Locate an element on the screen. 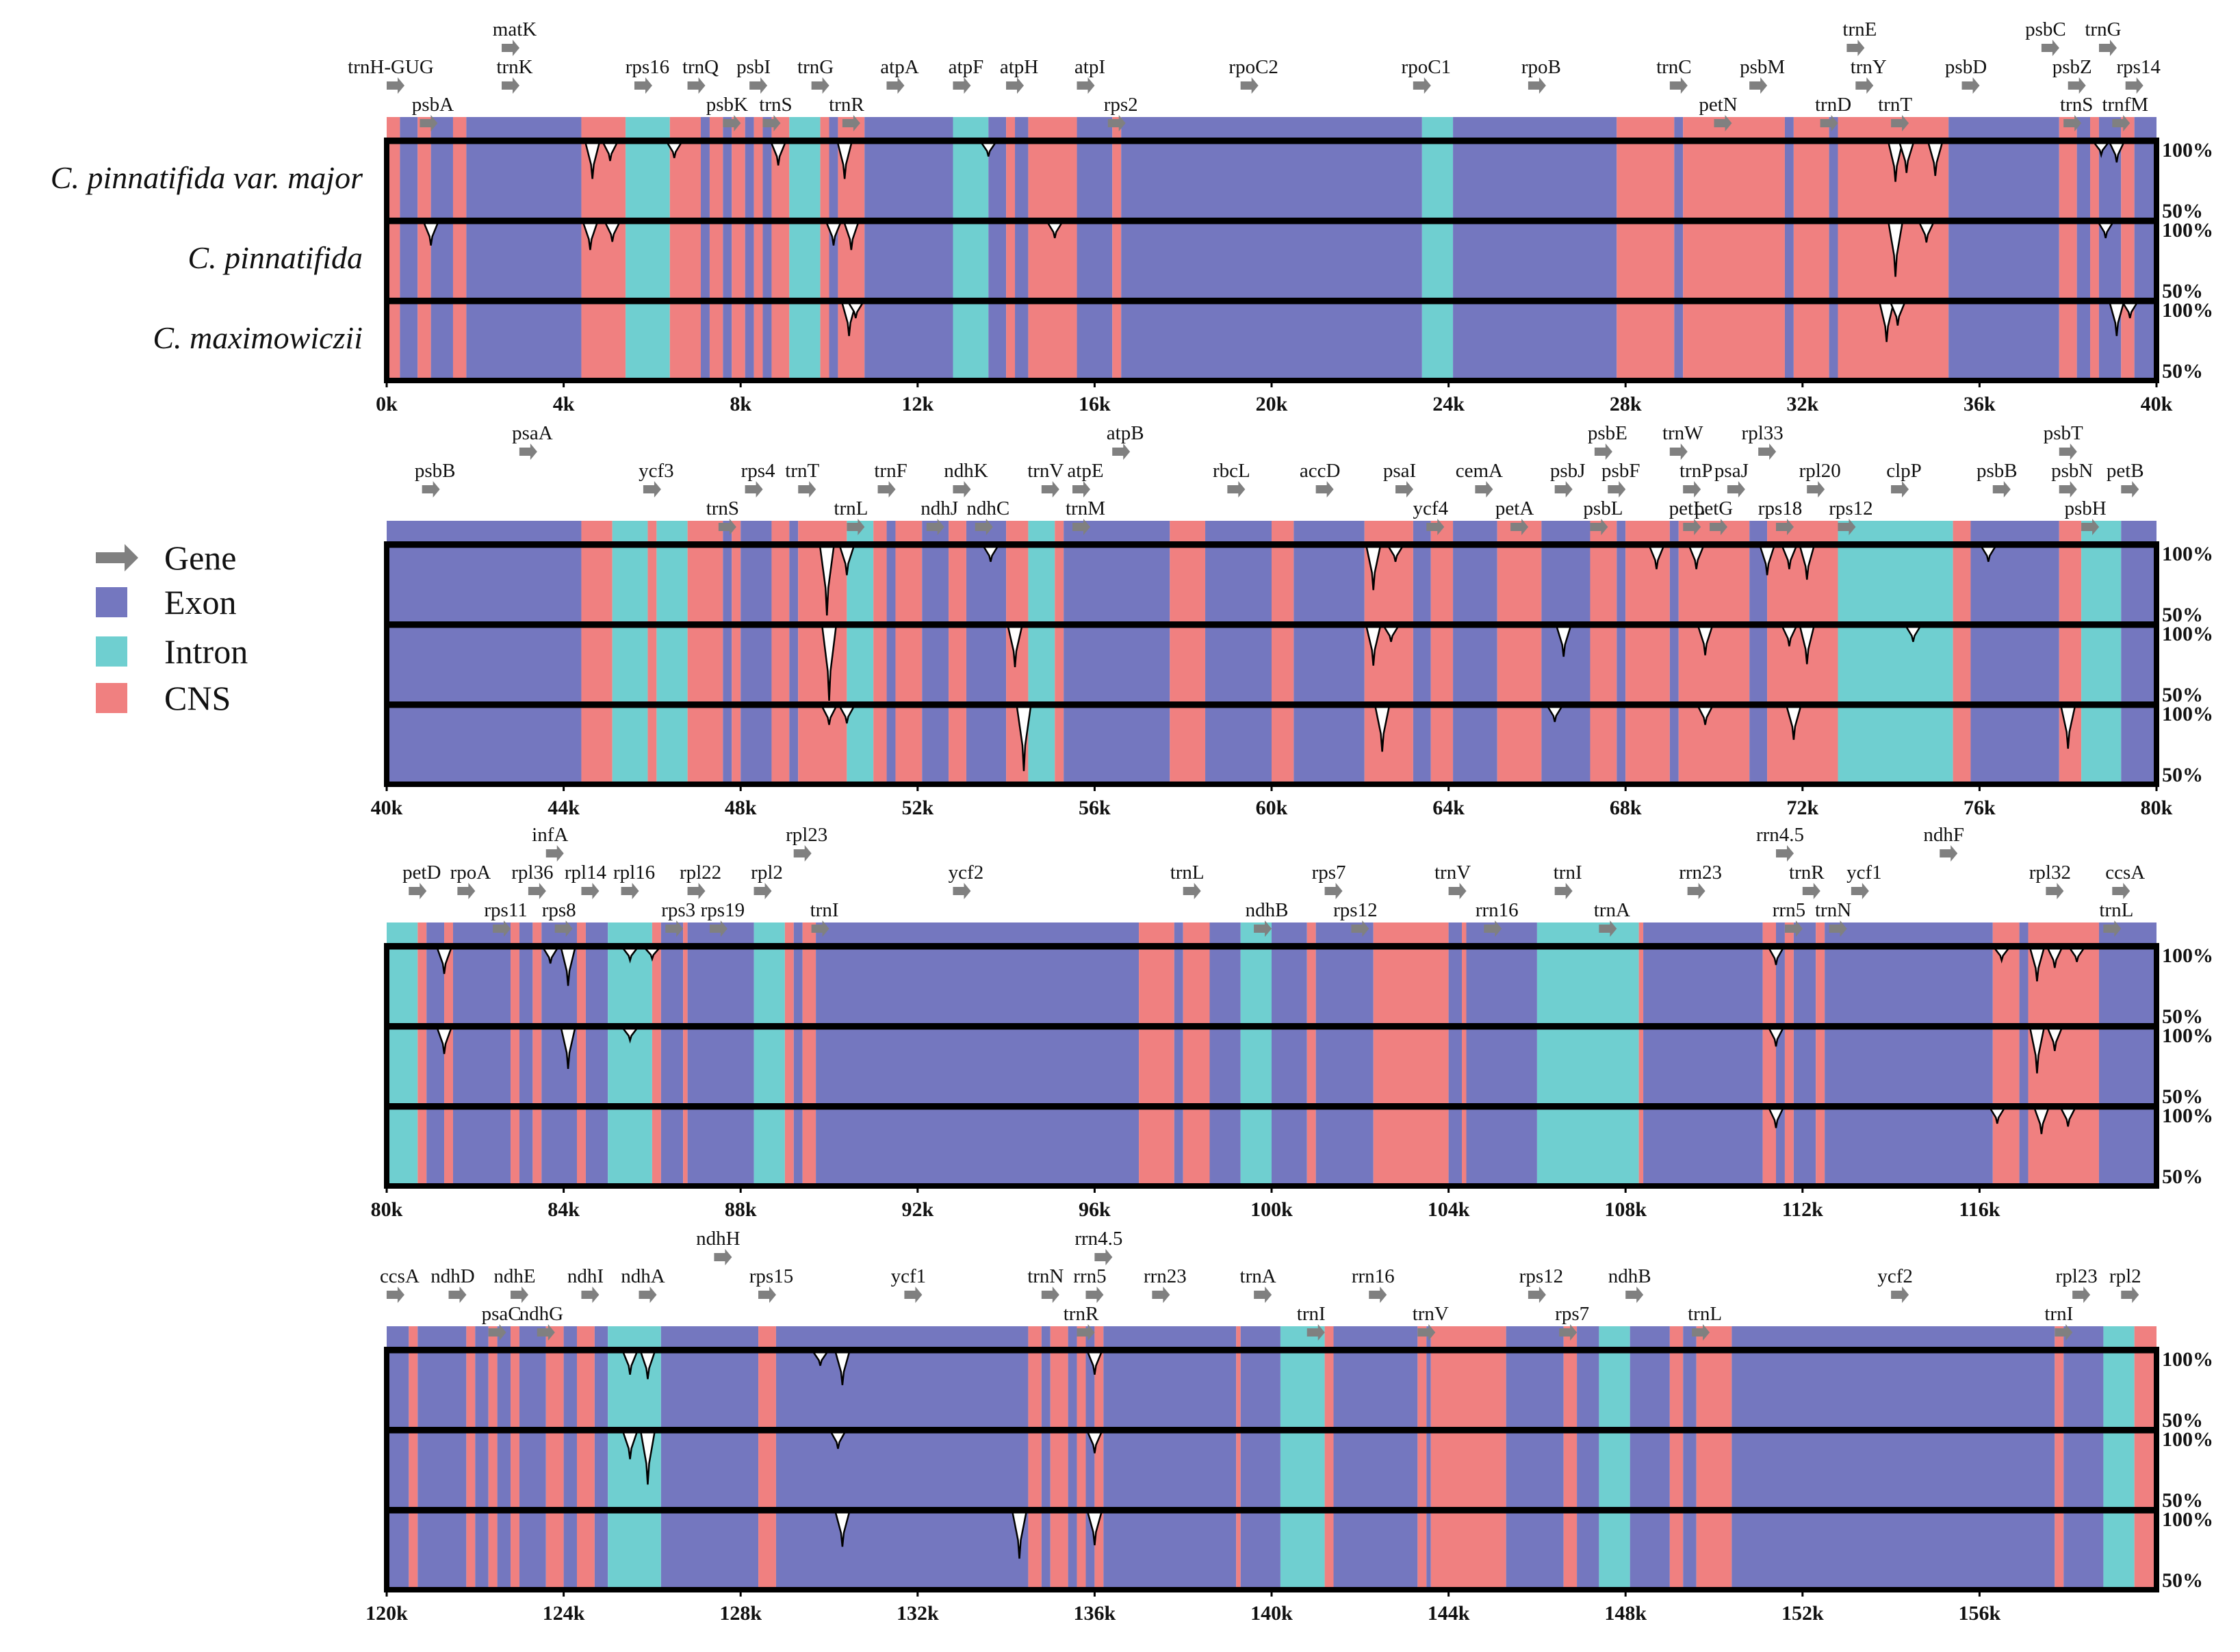  pct-label-100: 100% is located at coordinates (2187, 714).